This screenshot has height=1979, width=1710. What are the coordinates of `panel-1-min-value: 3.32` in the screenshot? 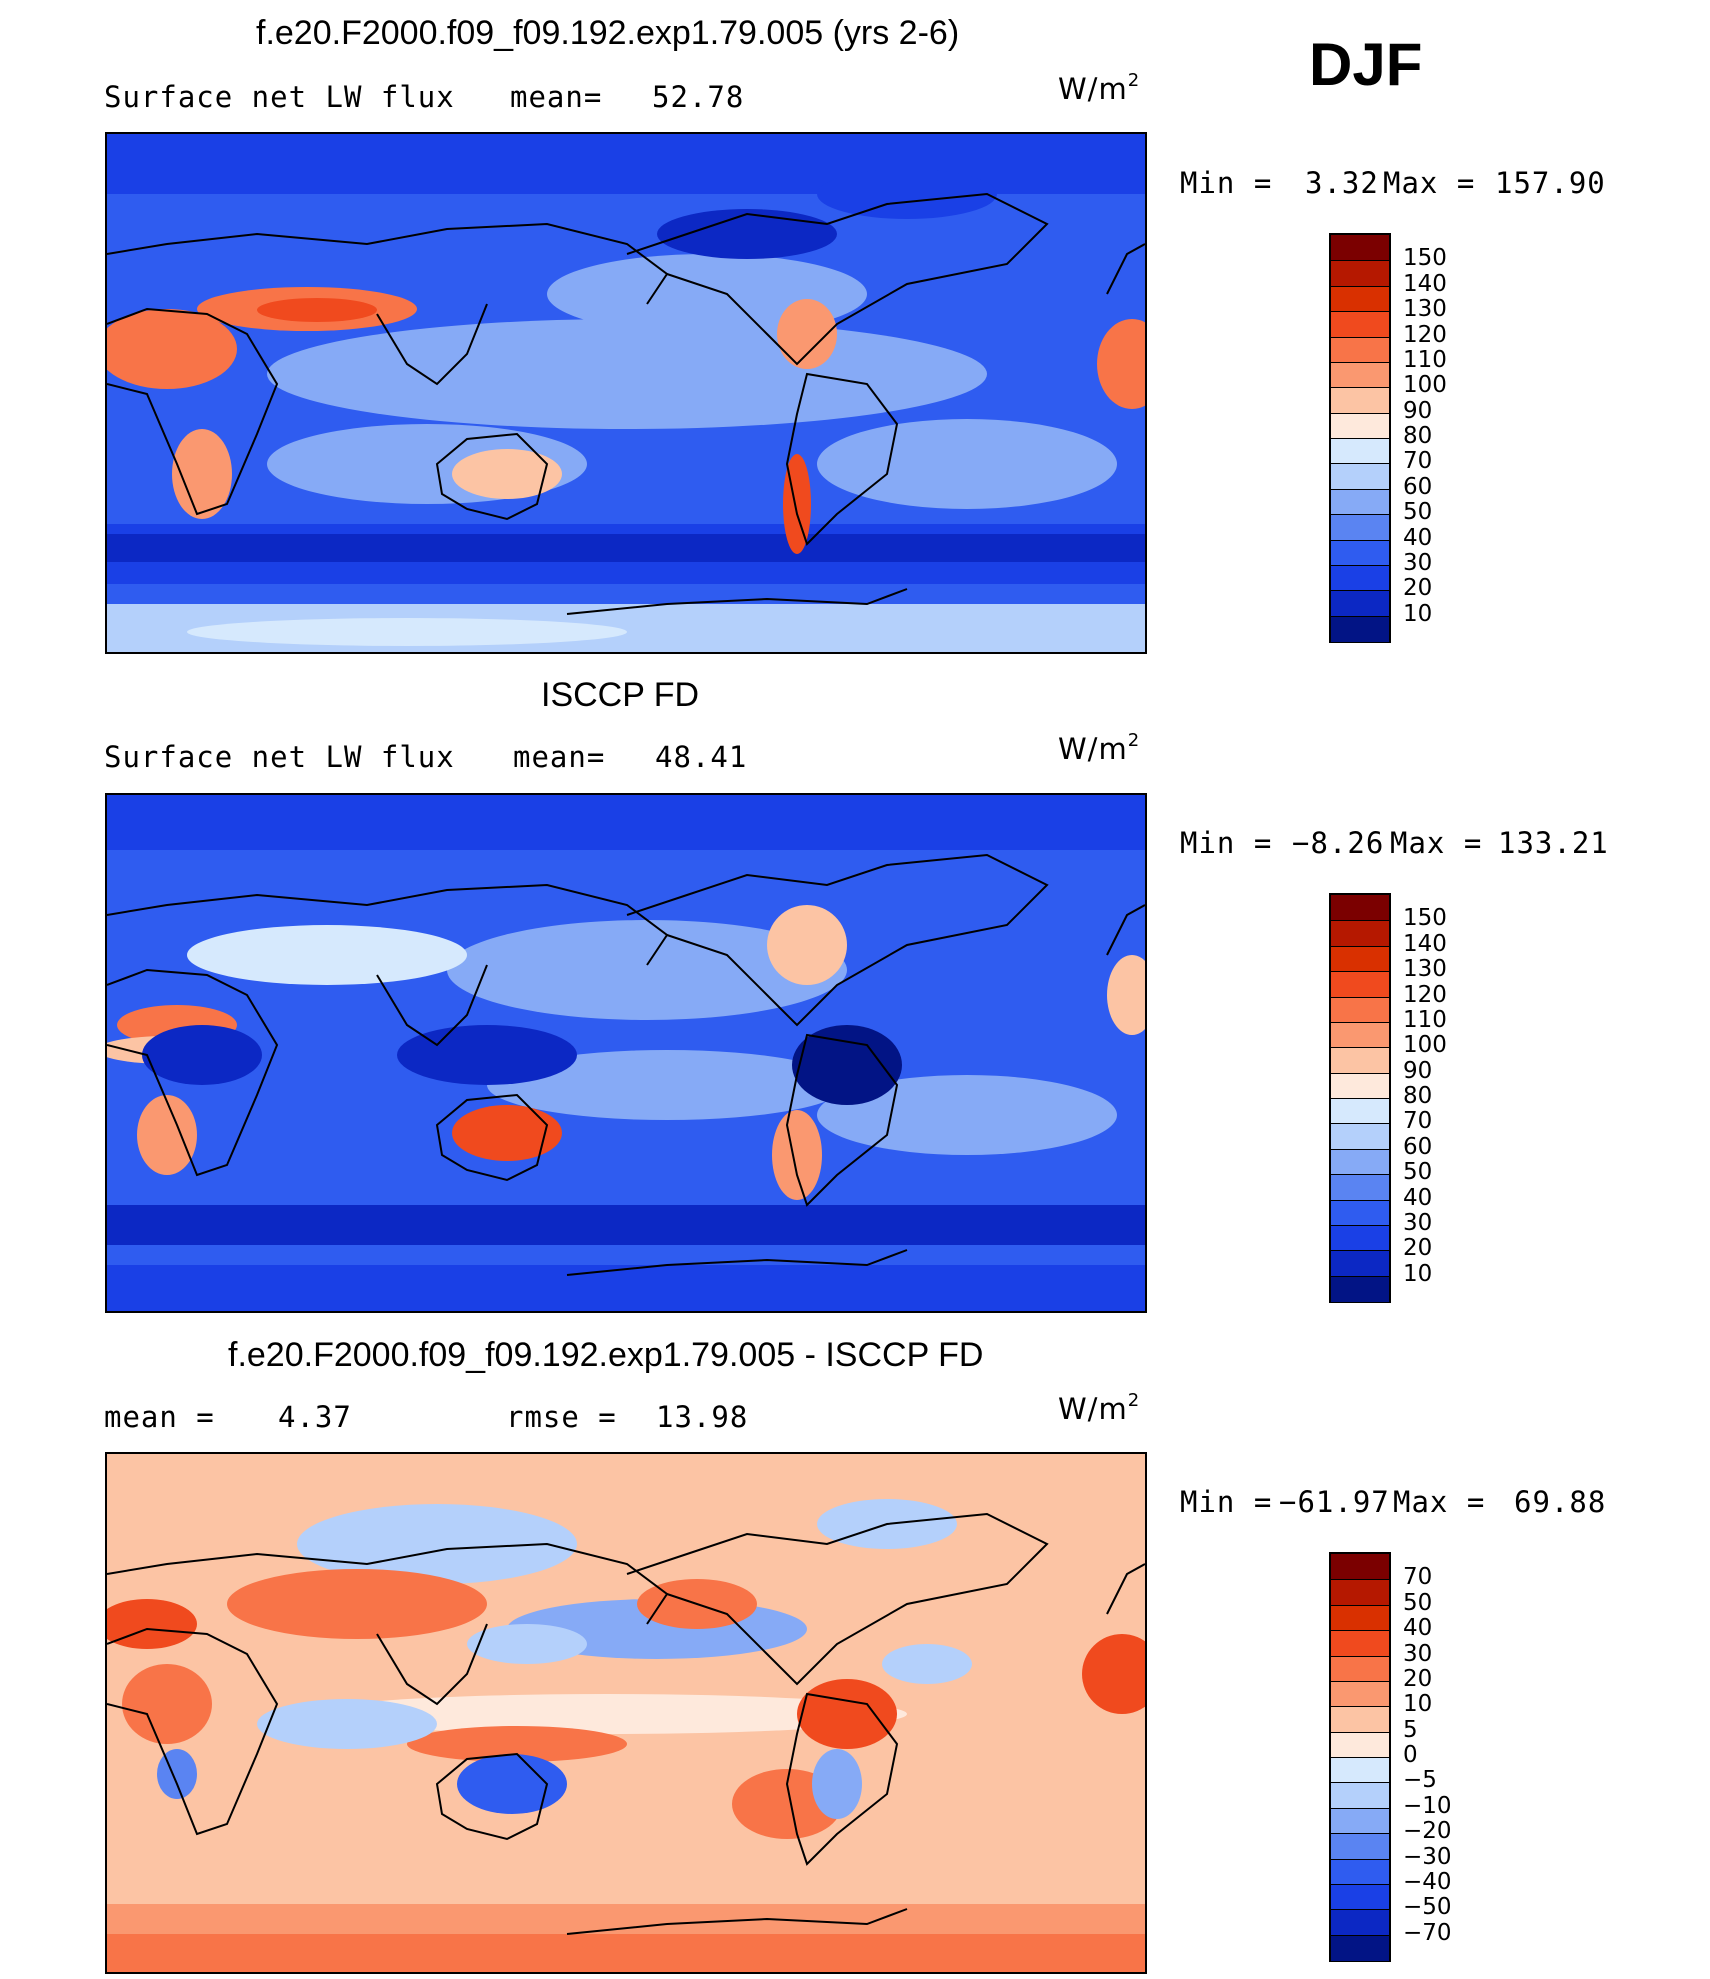 It's located at (1342, 183).